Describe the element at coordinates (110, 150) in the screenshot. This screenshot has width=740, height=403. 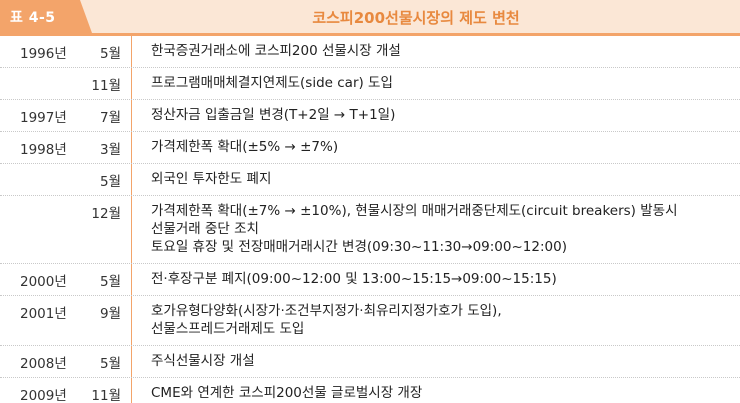
I see `month-label: 3월` at that location.